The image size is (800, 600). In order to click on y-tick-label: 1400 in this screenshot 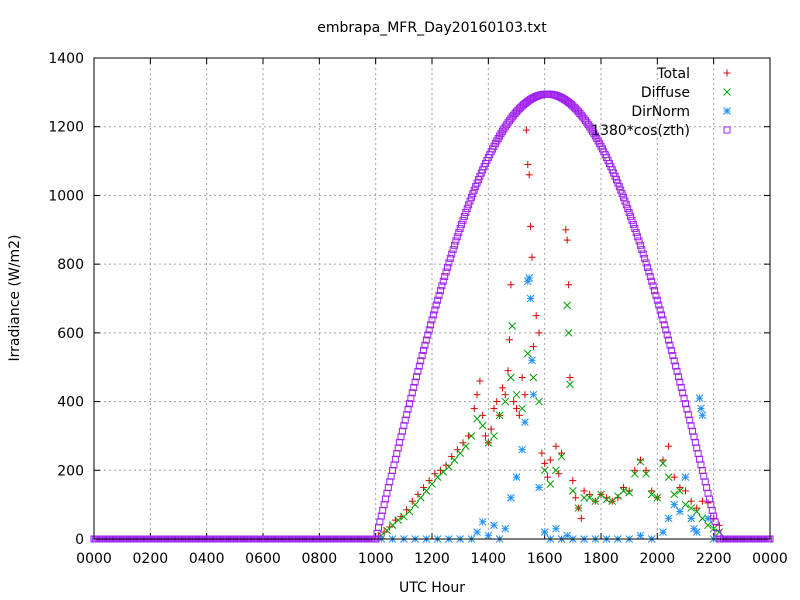, I will do `click(66, 59)`.